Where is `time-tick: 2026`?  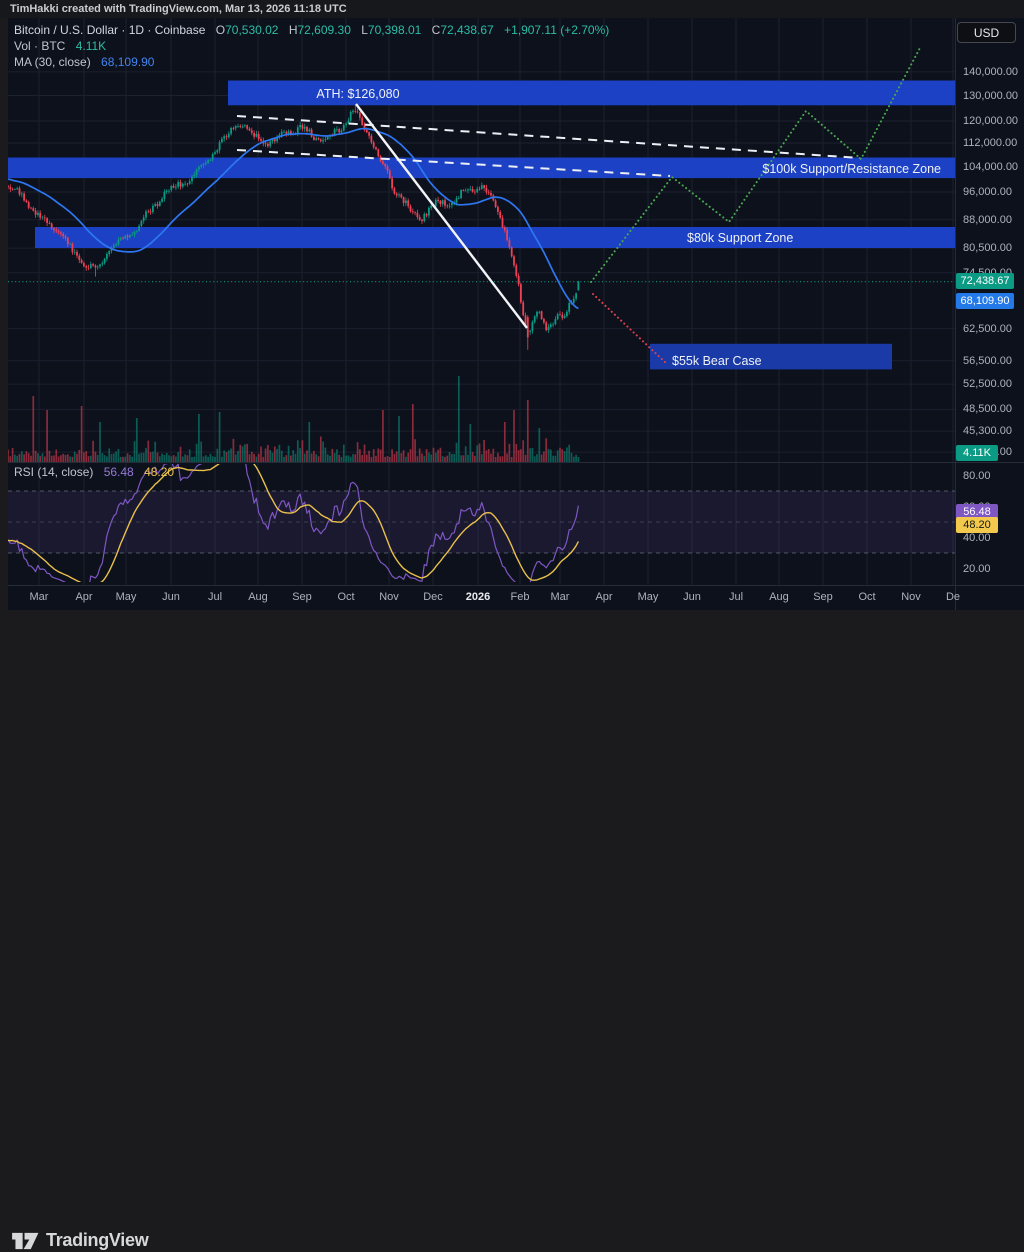
time-tick: 2026 is located at coordinates (478, 597).